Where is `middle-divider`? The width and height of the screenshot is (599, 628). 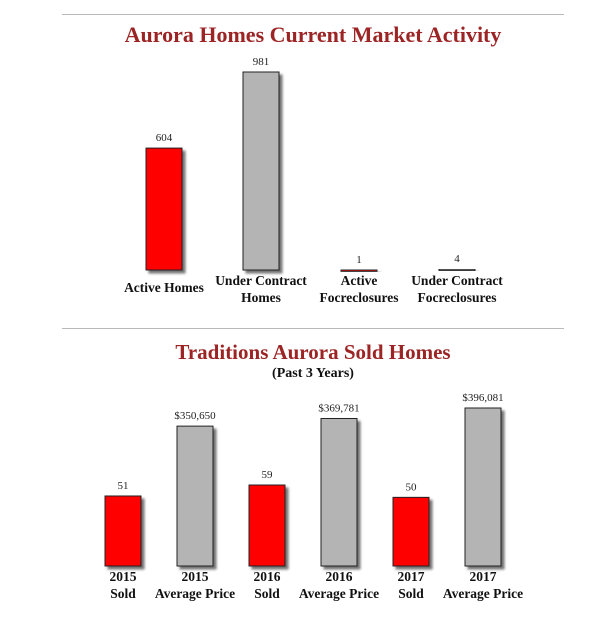
middle-divider is located at coordinates (313, 328).